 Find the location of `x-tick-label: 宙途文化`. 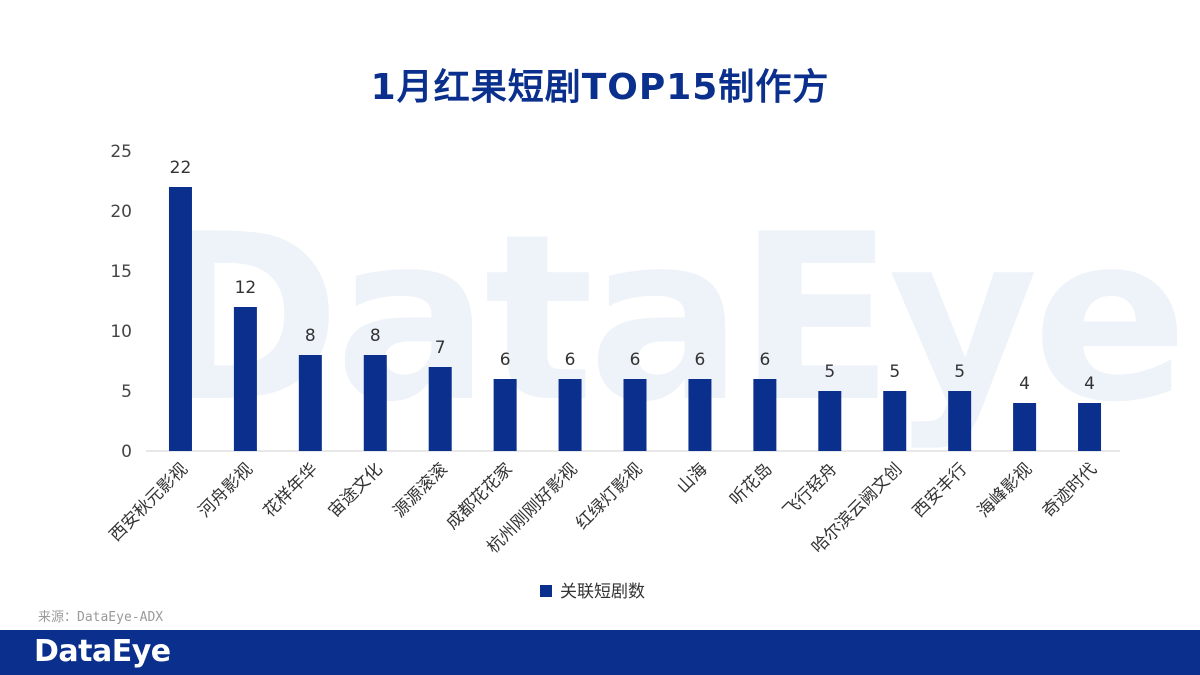

x-tick-label: 宙途文化 is located at coordinates (356, 490).